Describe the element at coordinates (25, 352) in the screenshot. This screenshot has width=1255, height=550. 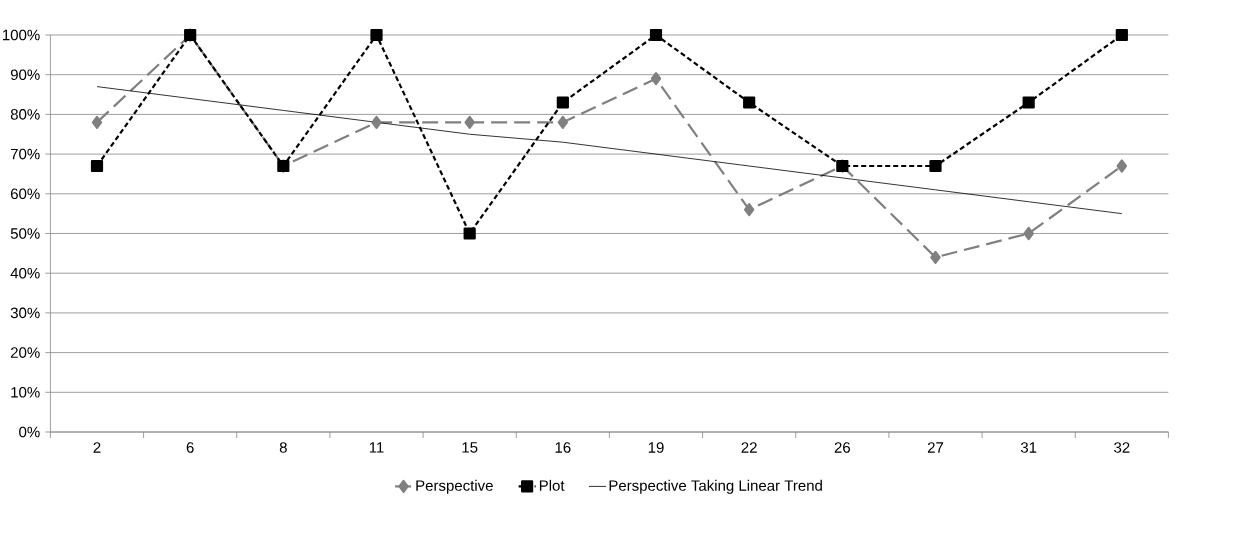
I see `y-tick-label: 20%` at that location.